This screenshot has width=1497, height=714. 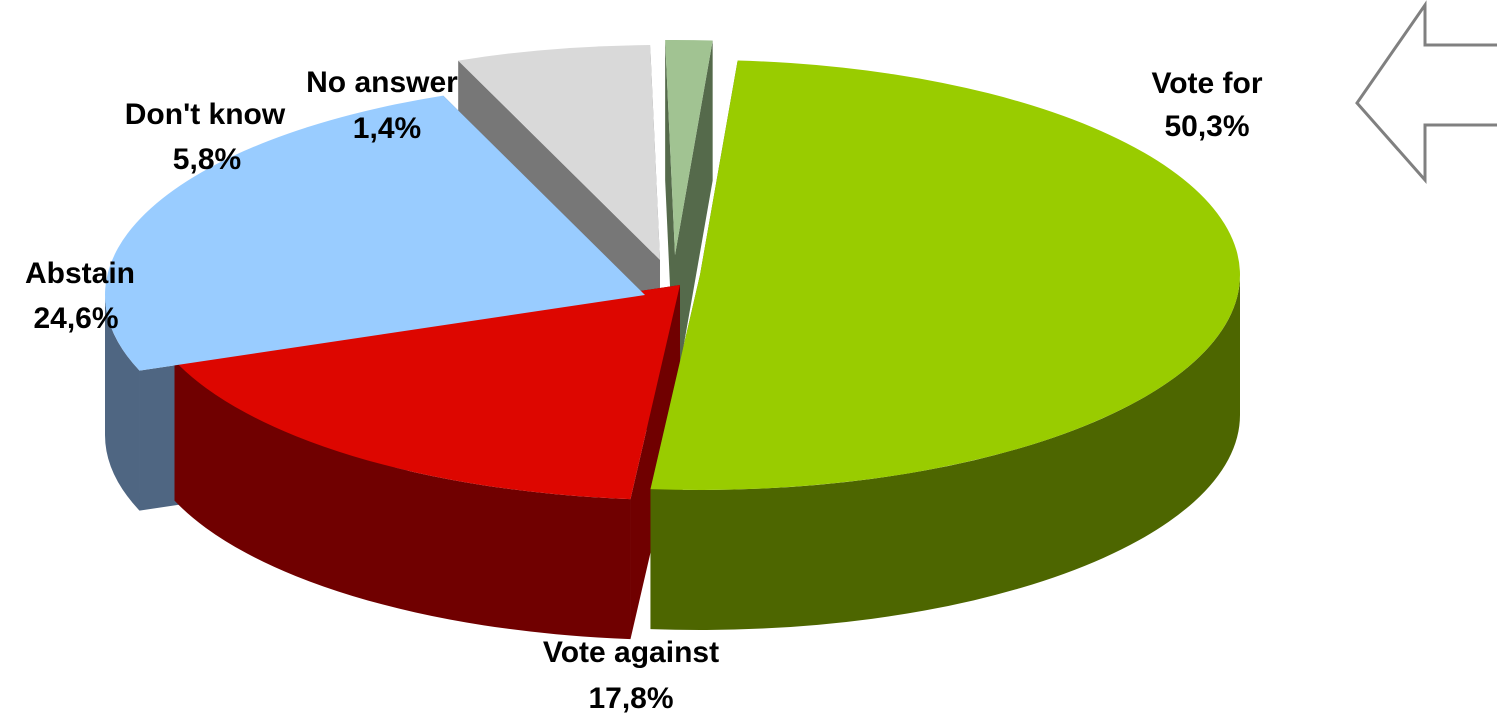 What do you see at coordinates (655, 462) in the screenshot?
I see `pie-edge-vote-against` at bounding box center [655, 462].